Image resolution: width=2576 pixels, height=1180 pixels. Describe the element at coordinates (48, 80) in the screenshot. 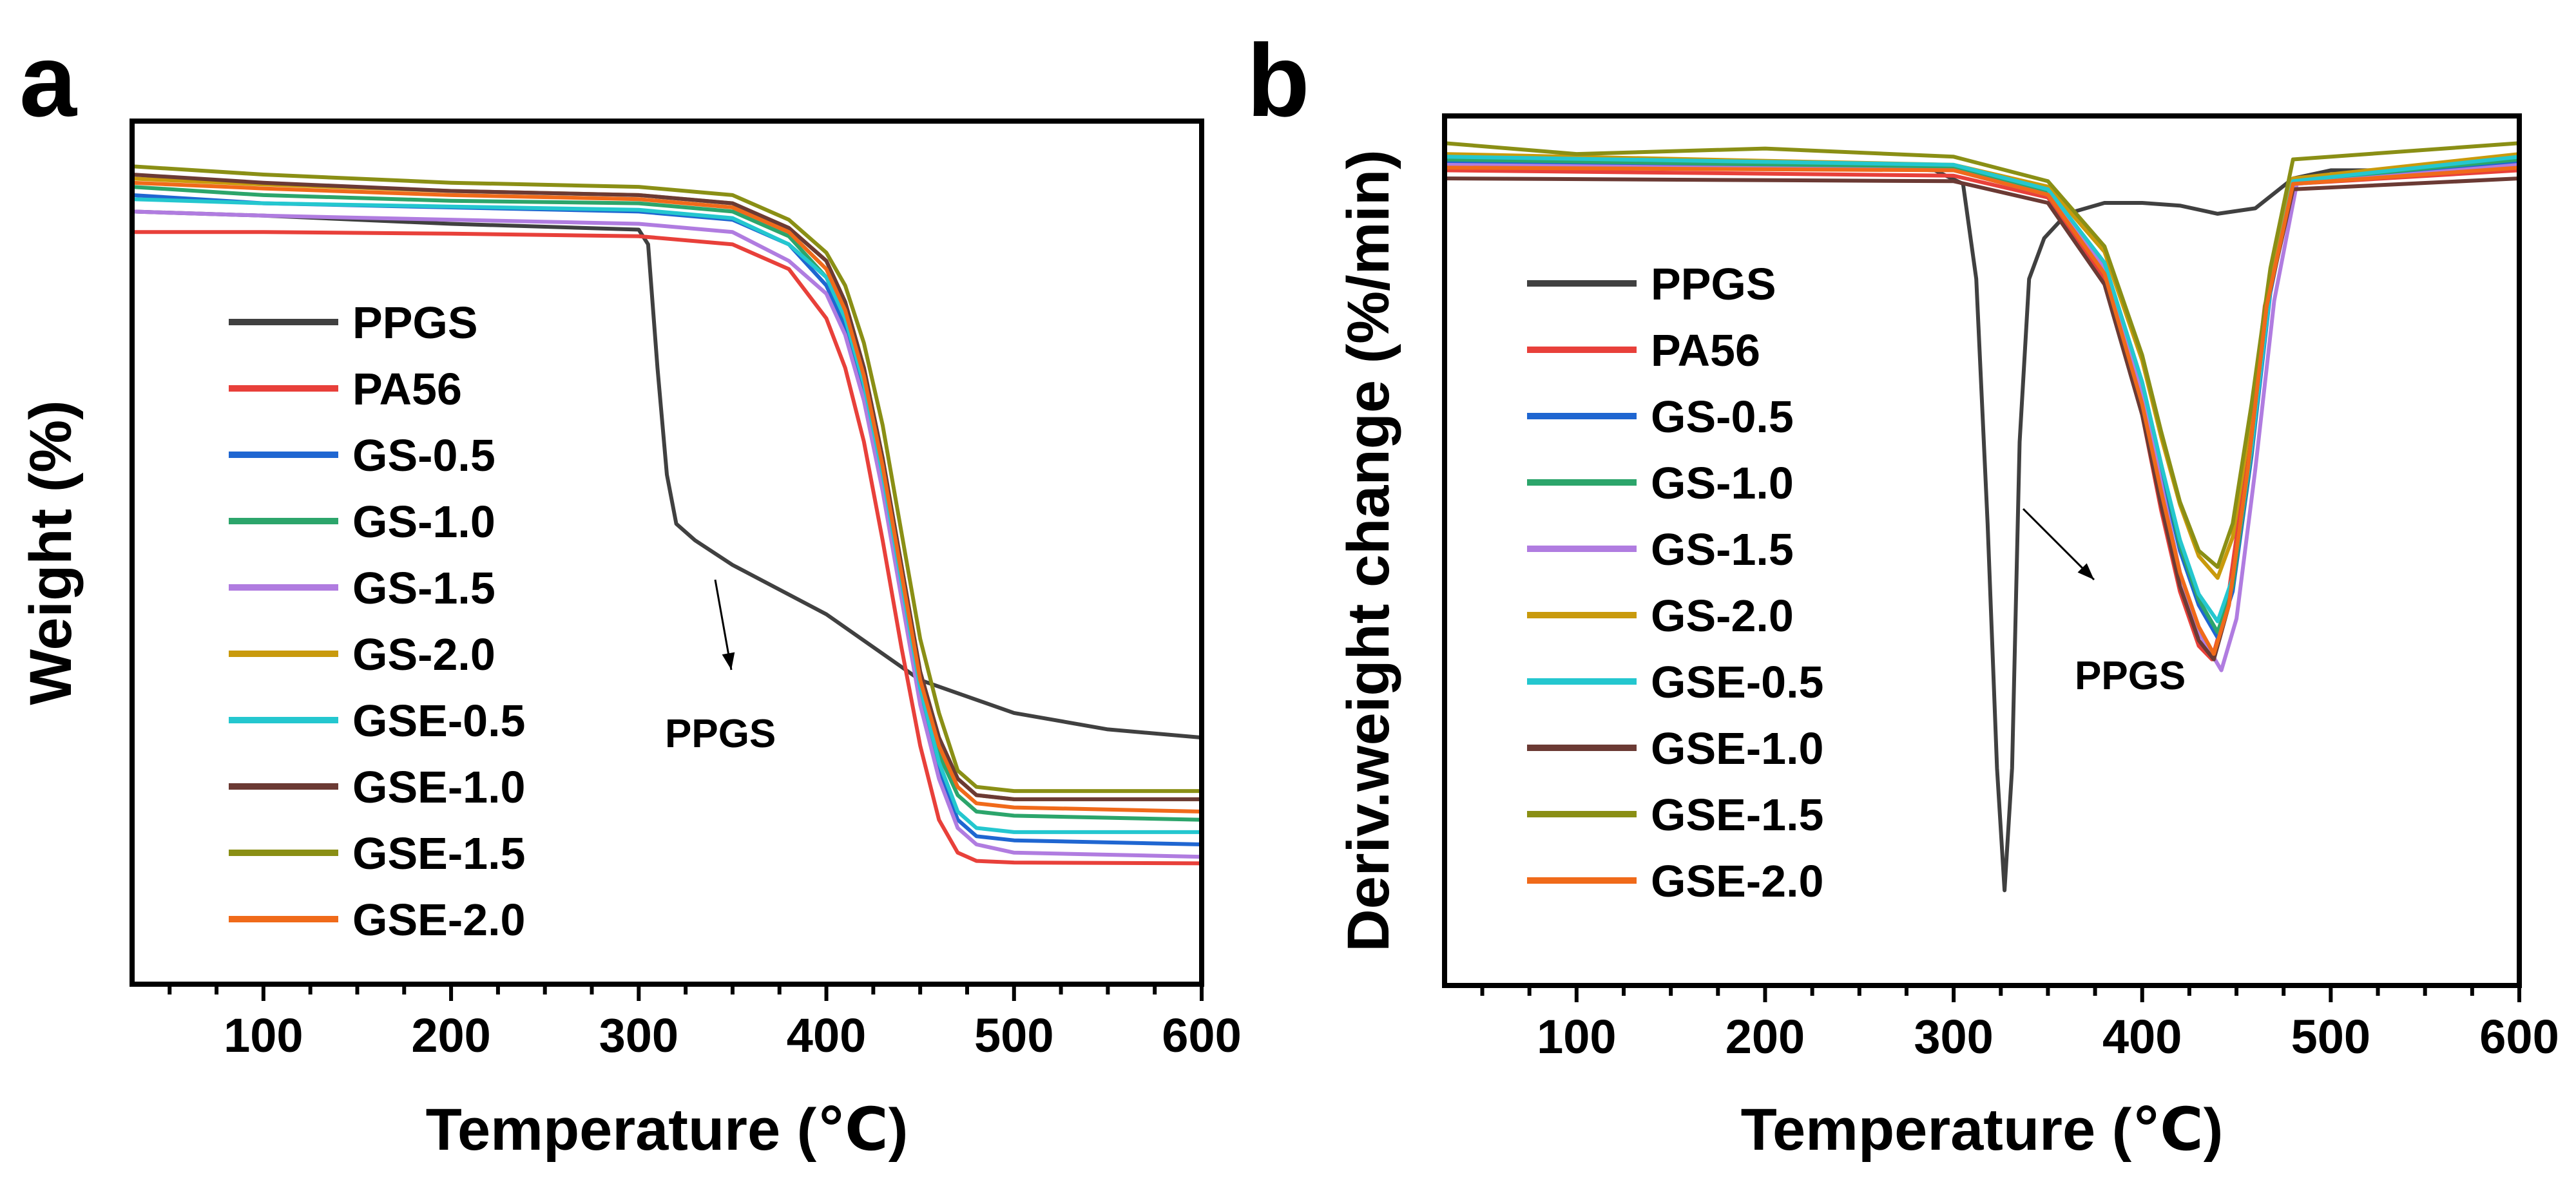

I see `panel-letter: a` at that location.